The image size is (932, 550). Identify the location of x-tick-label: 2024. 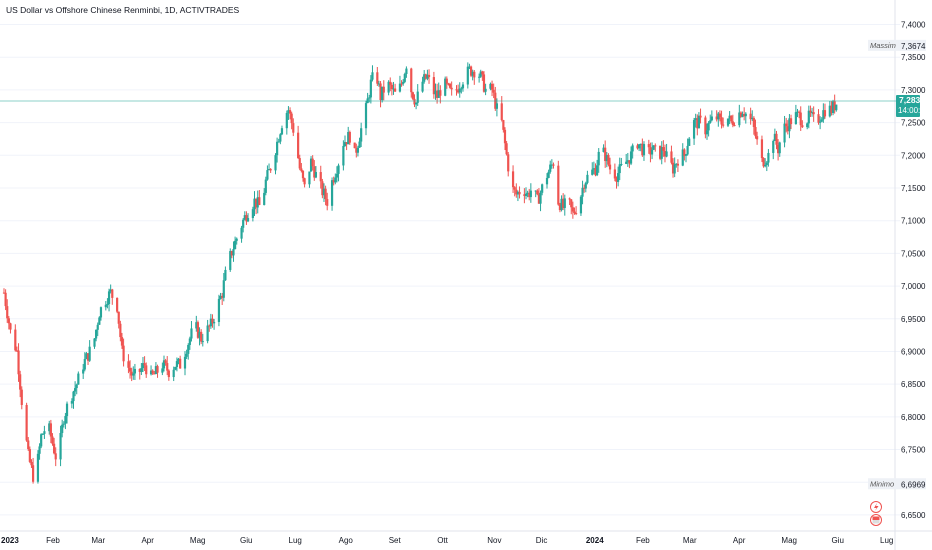
(595, 540).